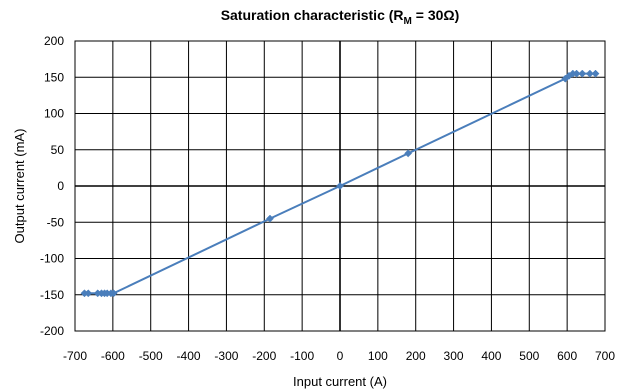 This screenshot has height=392, width=623. I want to click on y-tick-labels: 200 150 100 50 0 -50 -100 -150 -200, so click(52, 186).